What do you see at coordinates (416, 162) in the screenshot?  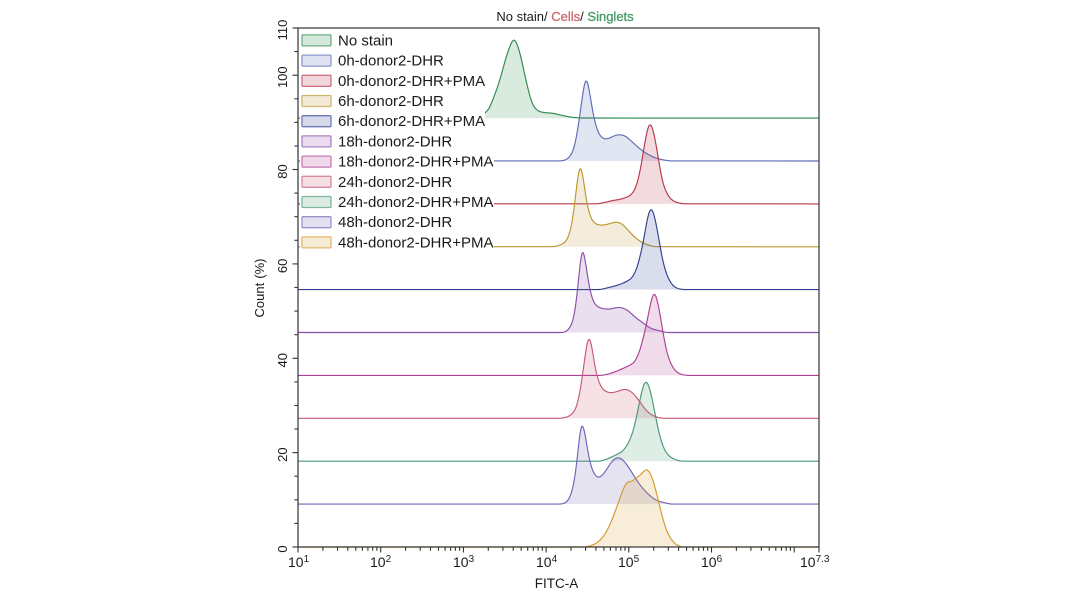 I see `svg-text: 18h-donor2-DHR+PMA` at bounding box center [416, 162].